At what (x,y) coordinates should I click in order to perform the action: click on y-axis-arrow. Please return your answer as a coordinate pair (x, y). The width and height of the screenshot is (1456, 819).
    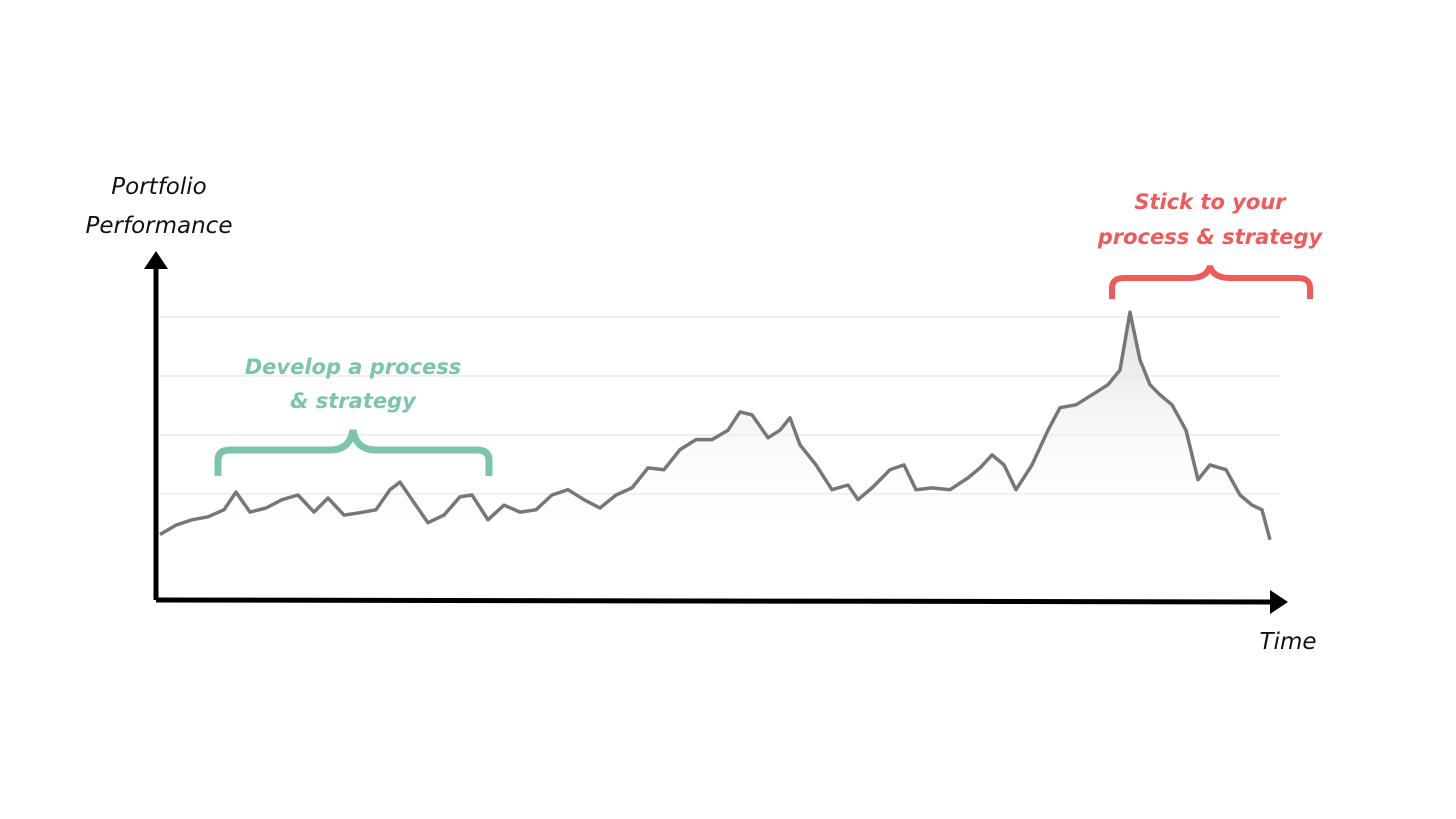
    Looking at the image, I should click on (156, 260).